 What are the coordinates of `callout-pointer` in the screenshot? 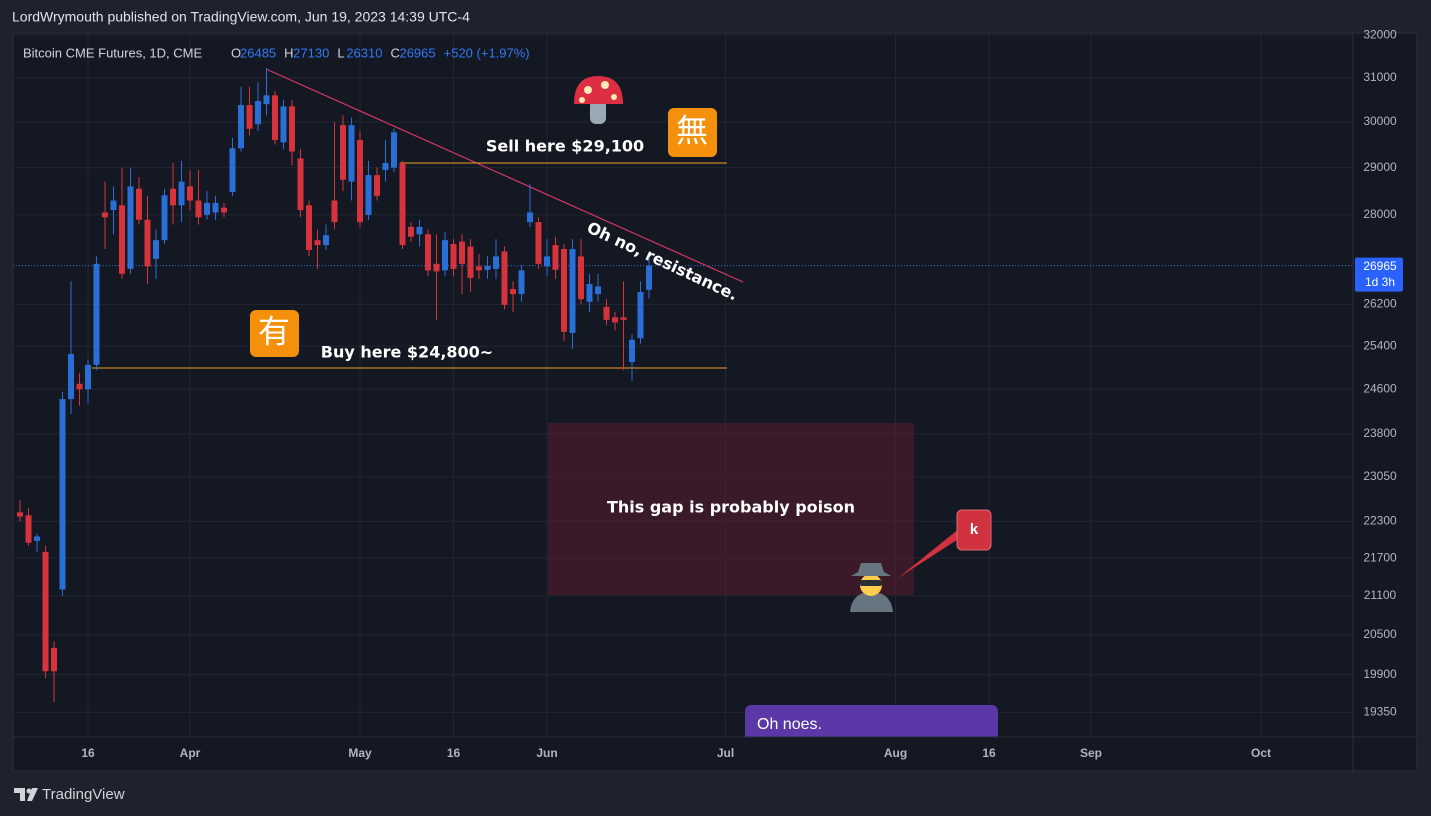 It's located at (929, 553).